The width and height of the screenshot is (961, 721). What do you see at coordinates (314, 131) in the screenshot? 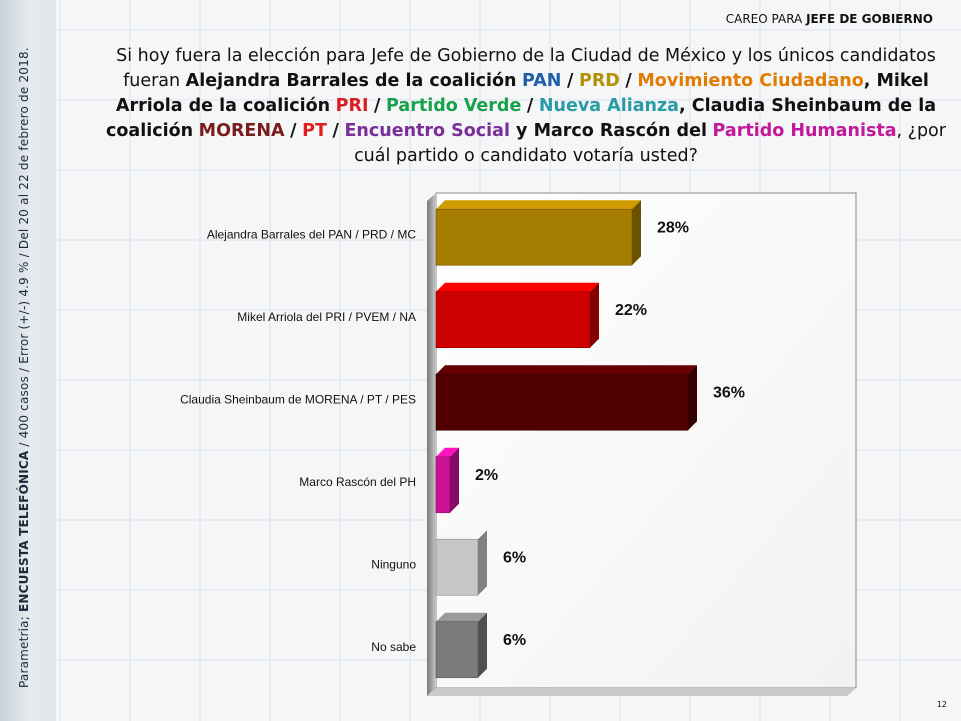
I see `party-pt: PT` at bounding box center [314, 131].